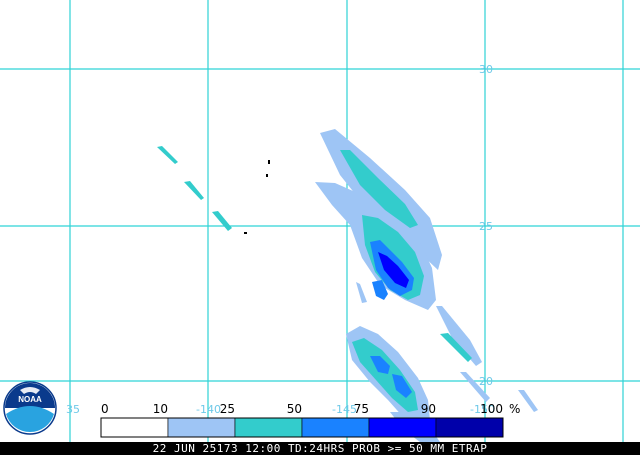 The width and height of the screenshot is (640, 455). I want to click on legend-unit: %, so click(514, 409).